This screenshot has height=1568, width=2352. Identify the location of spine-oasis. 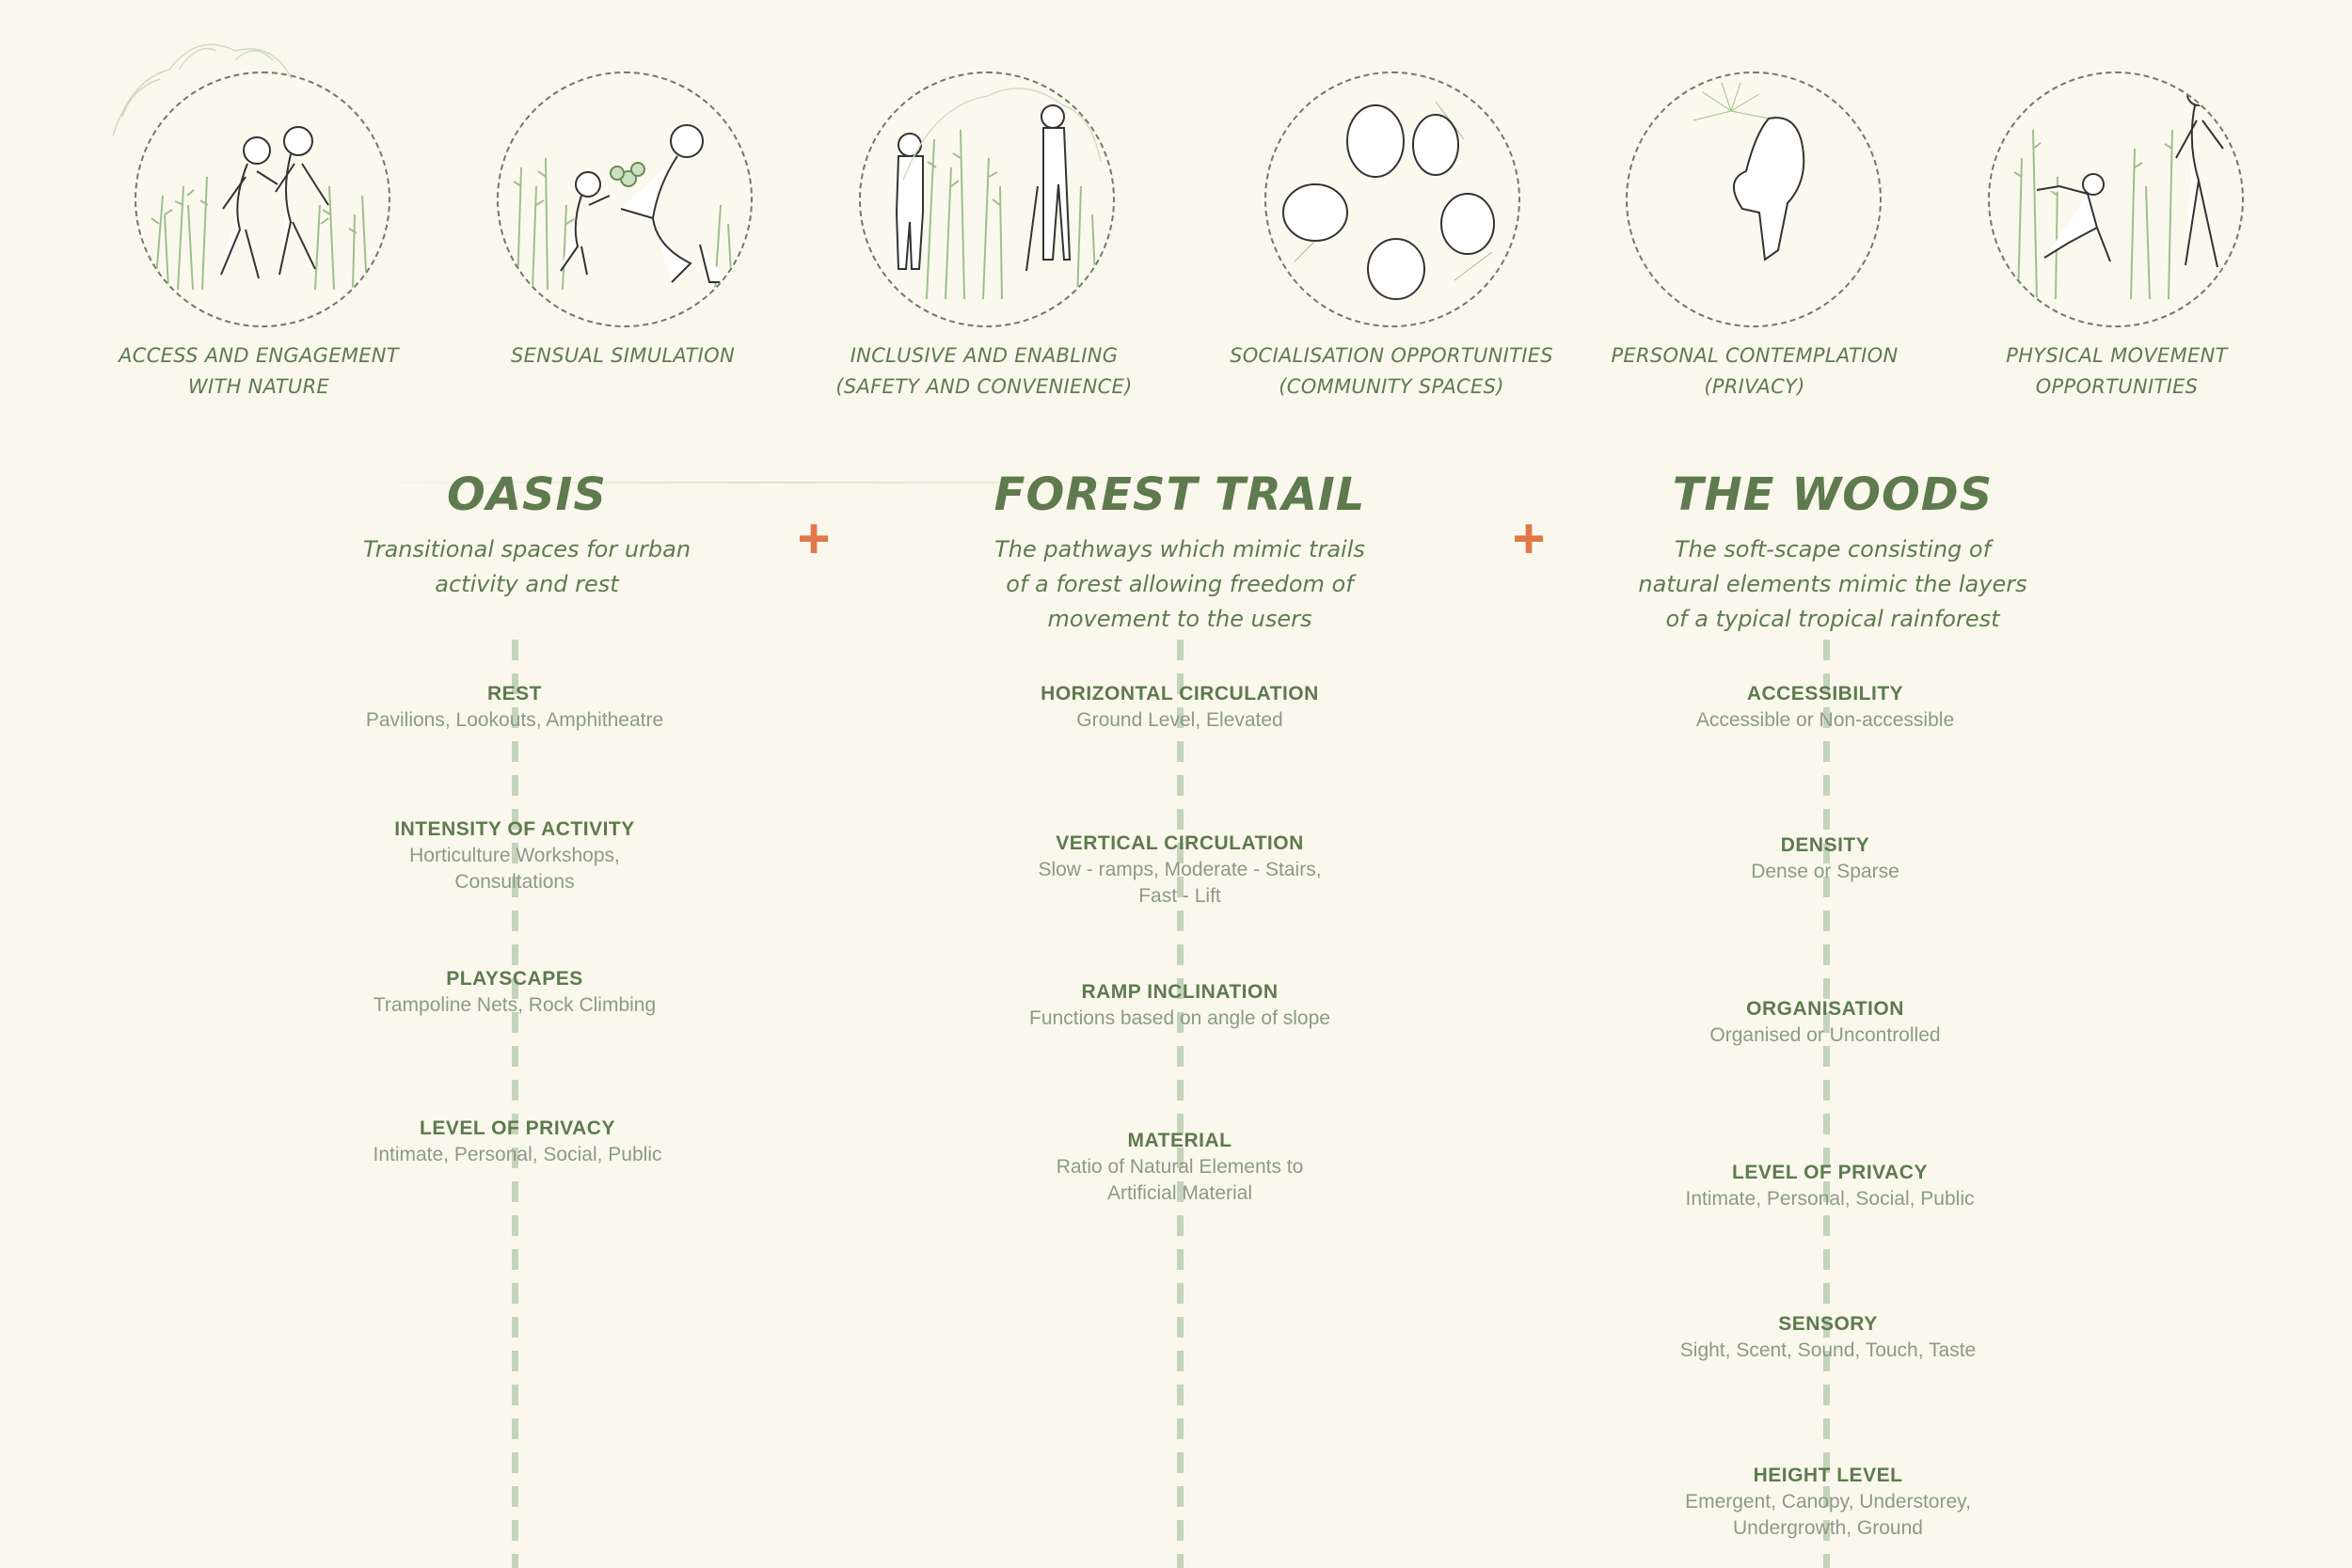
(515, 1104).